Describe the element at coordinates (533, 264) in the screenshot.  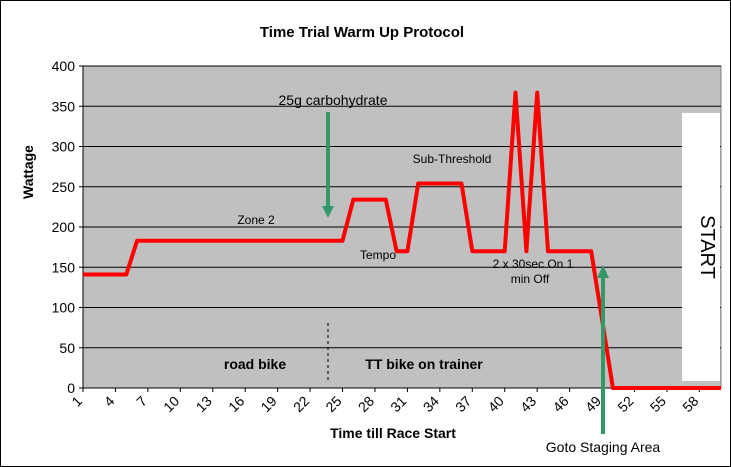
I see `annotation-intervals-line1: 2 x 30sec On 1` at that location.